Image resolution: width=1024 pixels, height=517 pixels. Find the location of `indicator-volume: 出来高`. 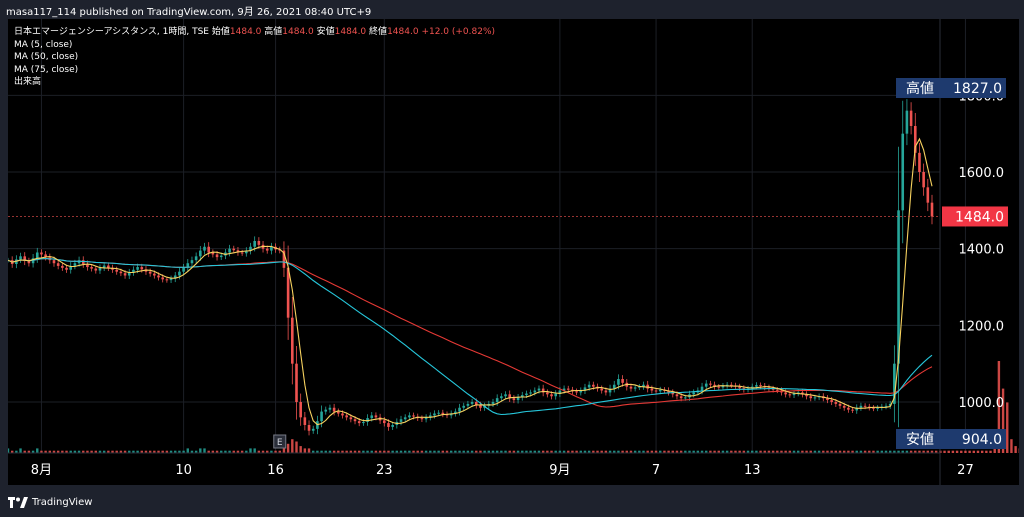

indicator-volume: 出来高 is located at coordinates (28, 82).